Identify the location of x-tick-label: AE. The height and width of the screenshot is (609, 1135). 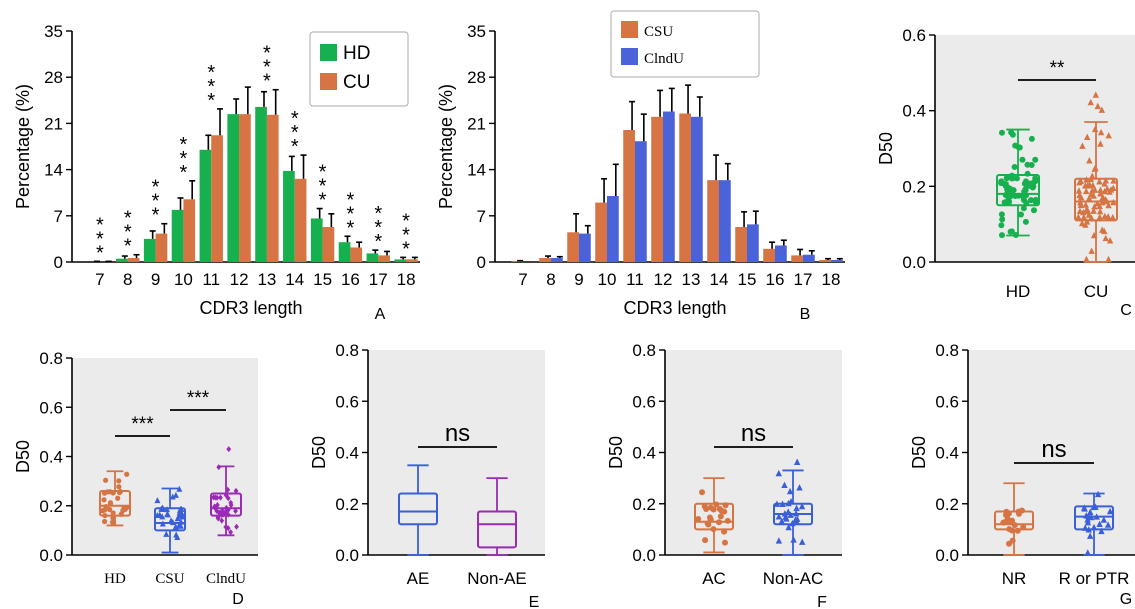
(418, 578).